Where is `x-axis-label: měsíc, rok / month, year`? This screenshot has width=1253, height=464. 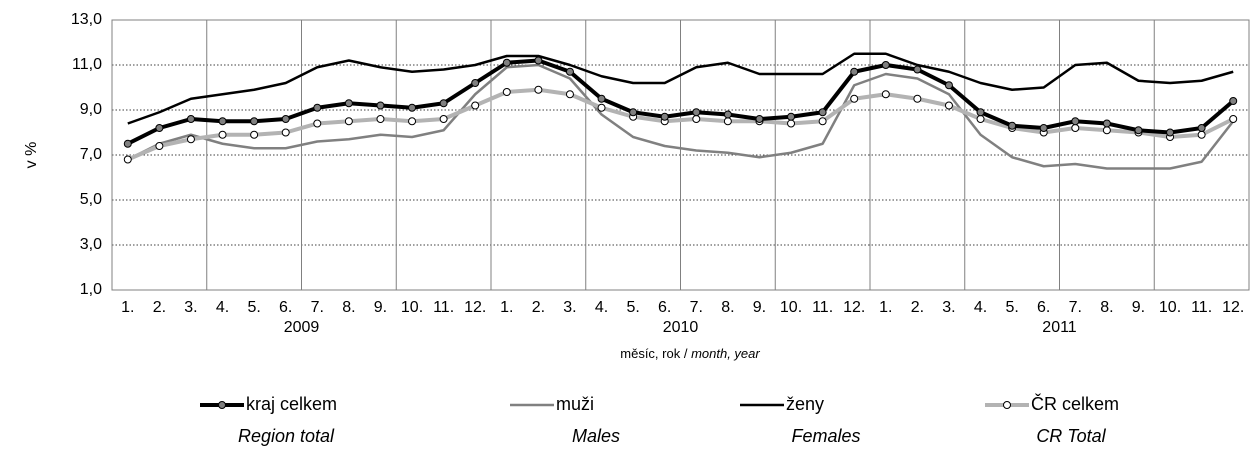 x-axis-label: měsíc, rok / month, year is located at coordinates (690, 353).